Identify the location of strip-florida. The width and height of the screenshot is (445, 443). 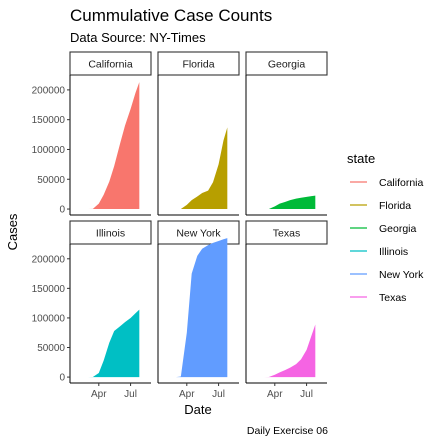
(198, 63).